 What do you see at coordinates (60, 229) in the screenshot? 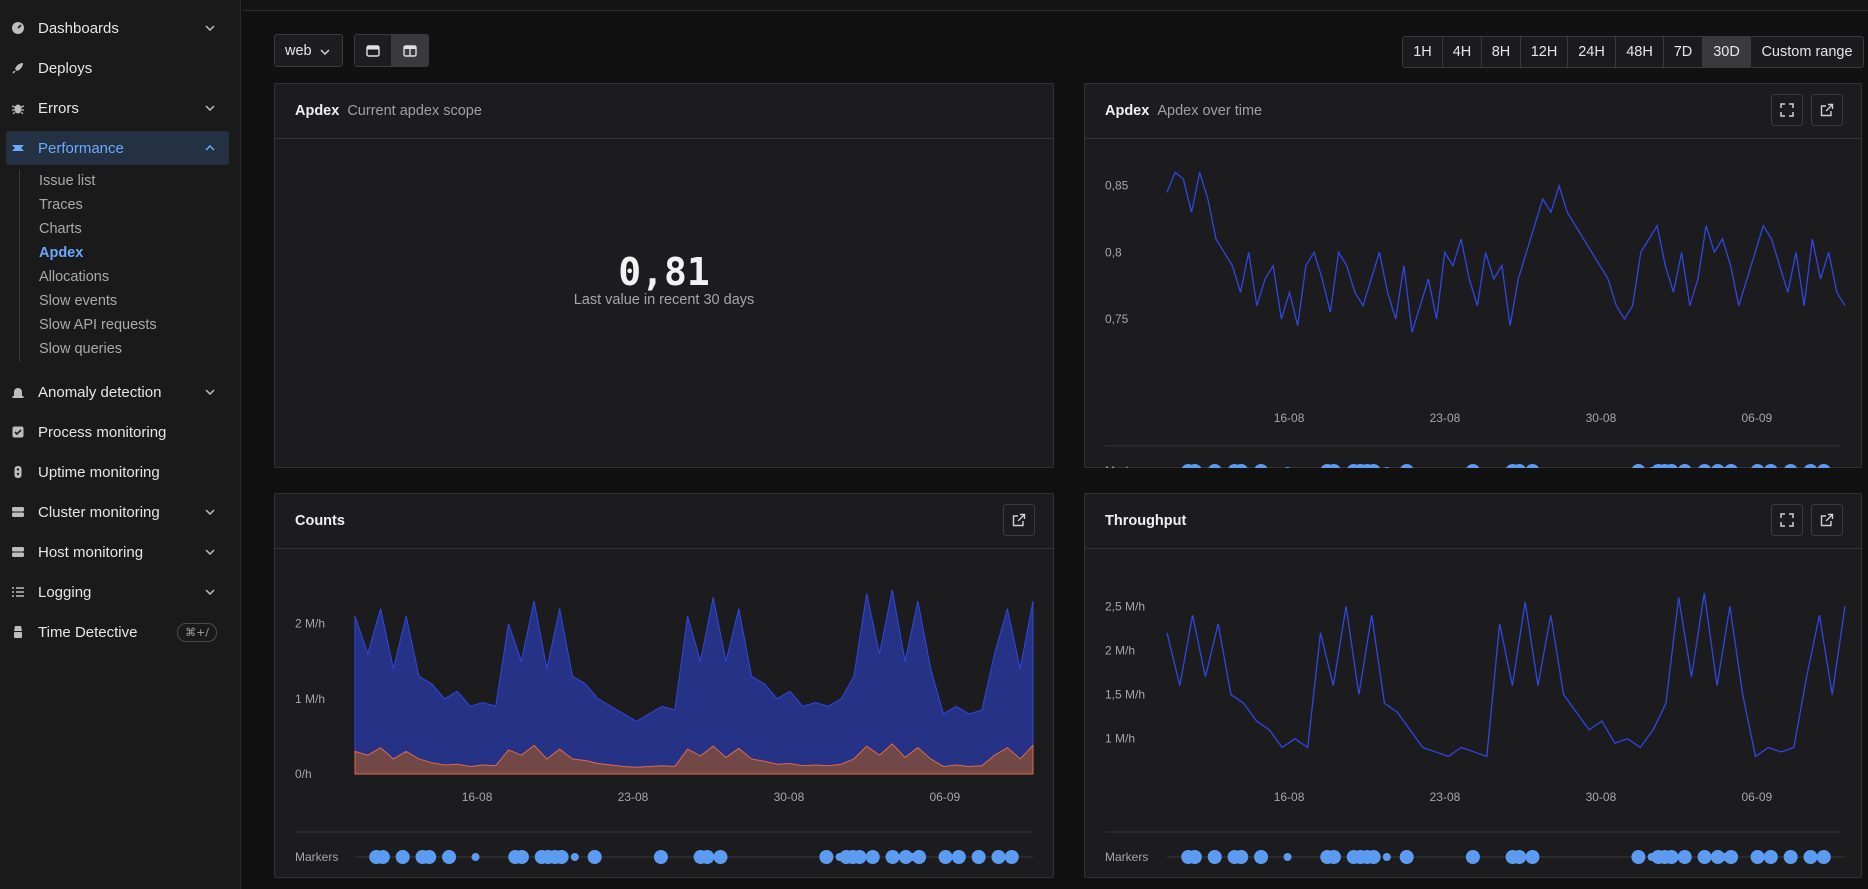
I see `submenu-item-charts: Charts` at bounding box center [60, 229].